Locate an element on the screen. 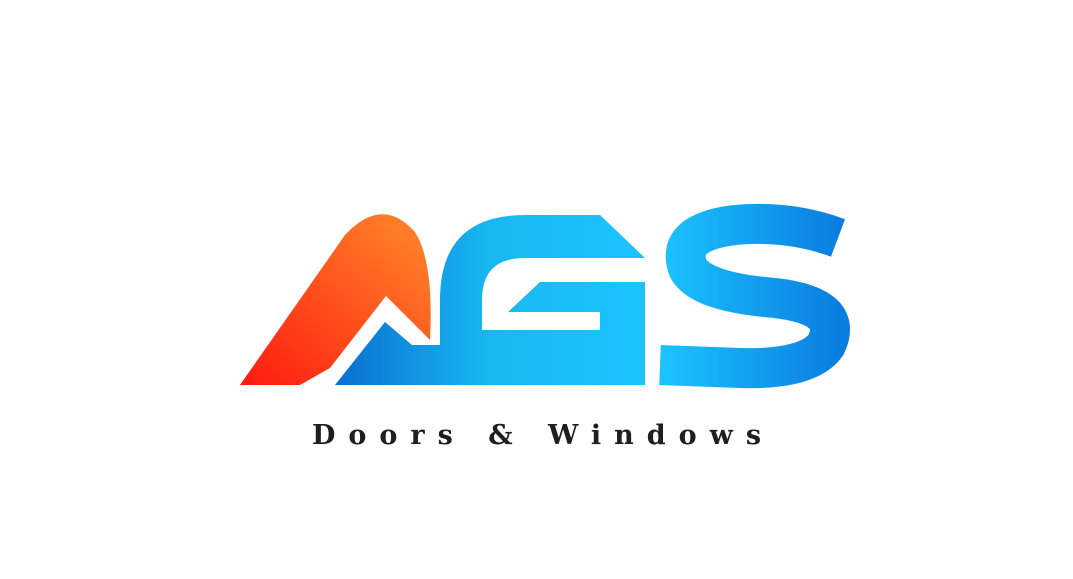  letter-s is located at coordinates (754, 296).